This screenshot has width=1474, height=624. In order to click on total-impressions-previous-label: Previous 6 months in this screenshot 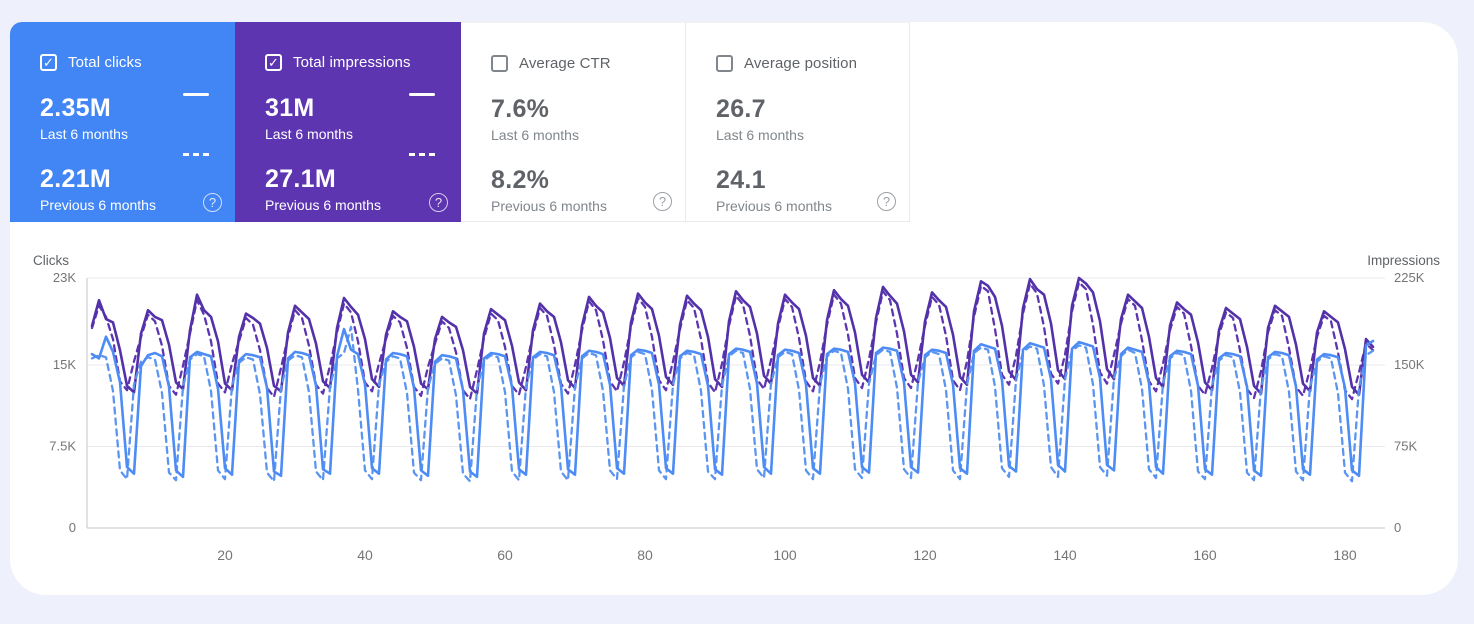, I will do `click(323, 205)`.